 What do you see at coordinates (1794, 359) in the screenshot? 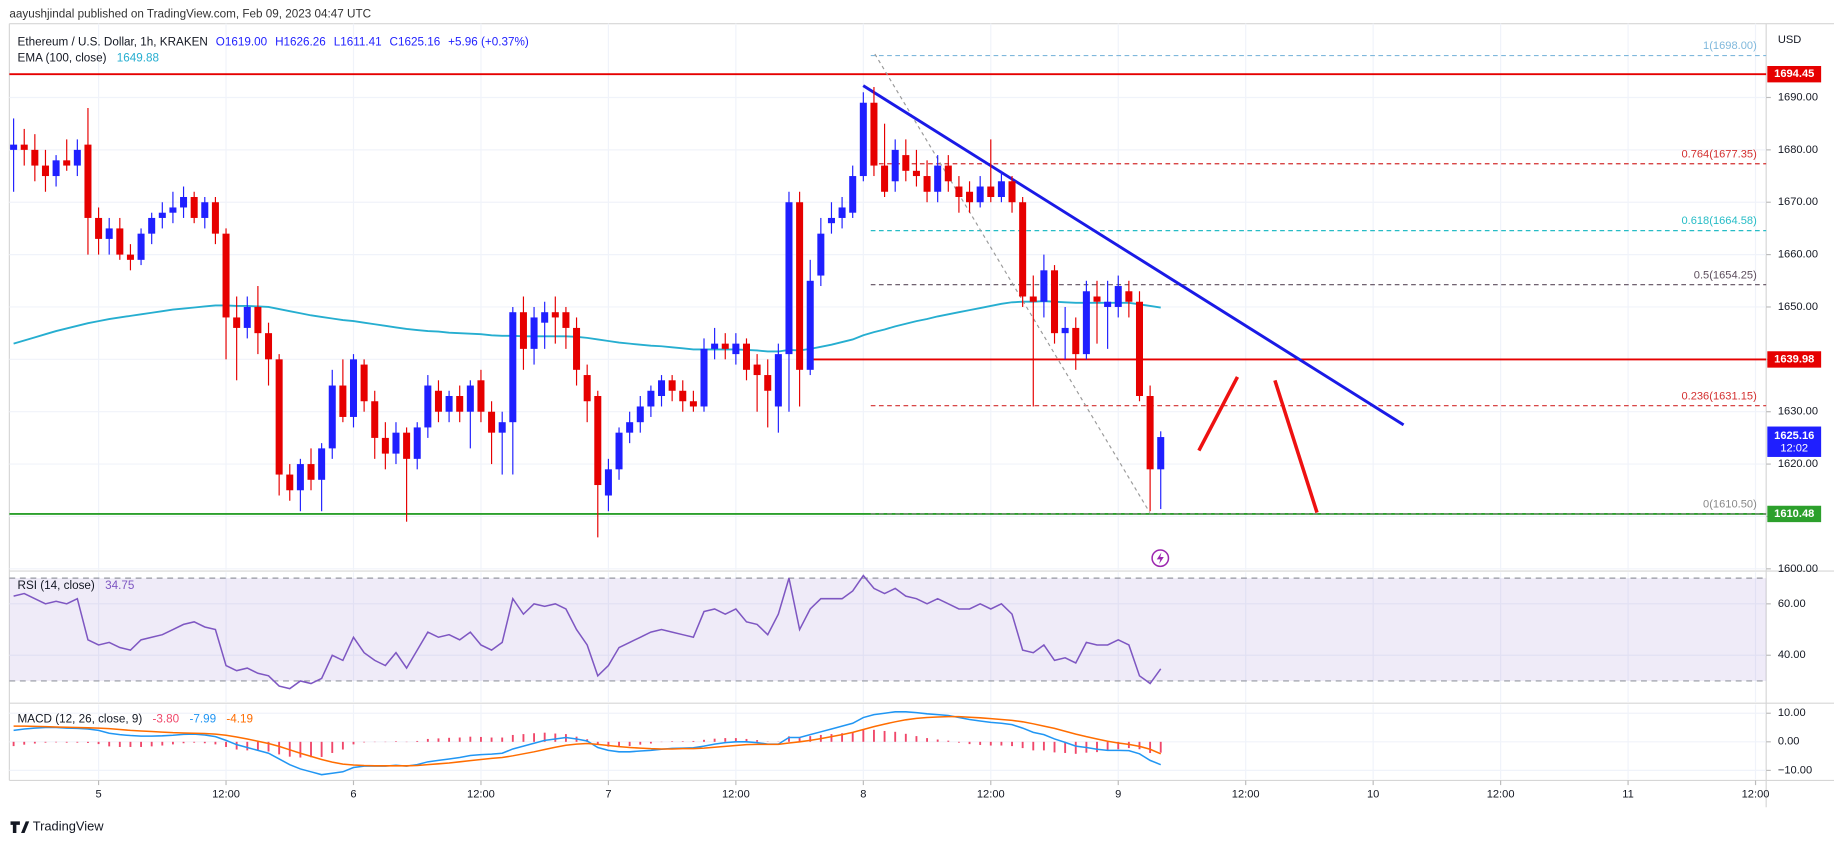
I see `level-tag-label: 1639.98` at bounding box center [1794, 359].